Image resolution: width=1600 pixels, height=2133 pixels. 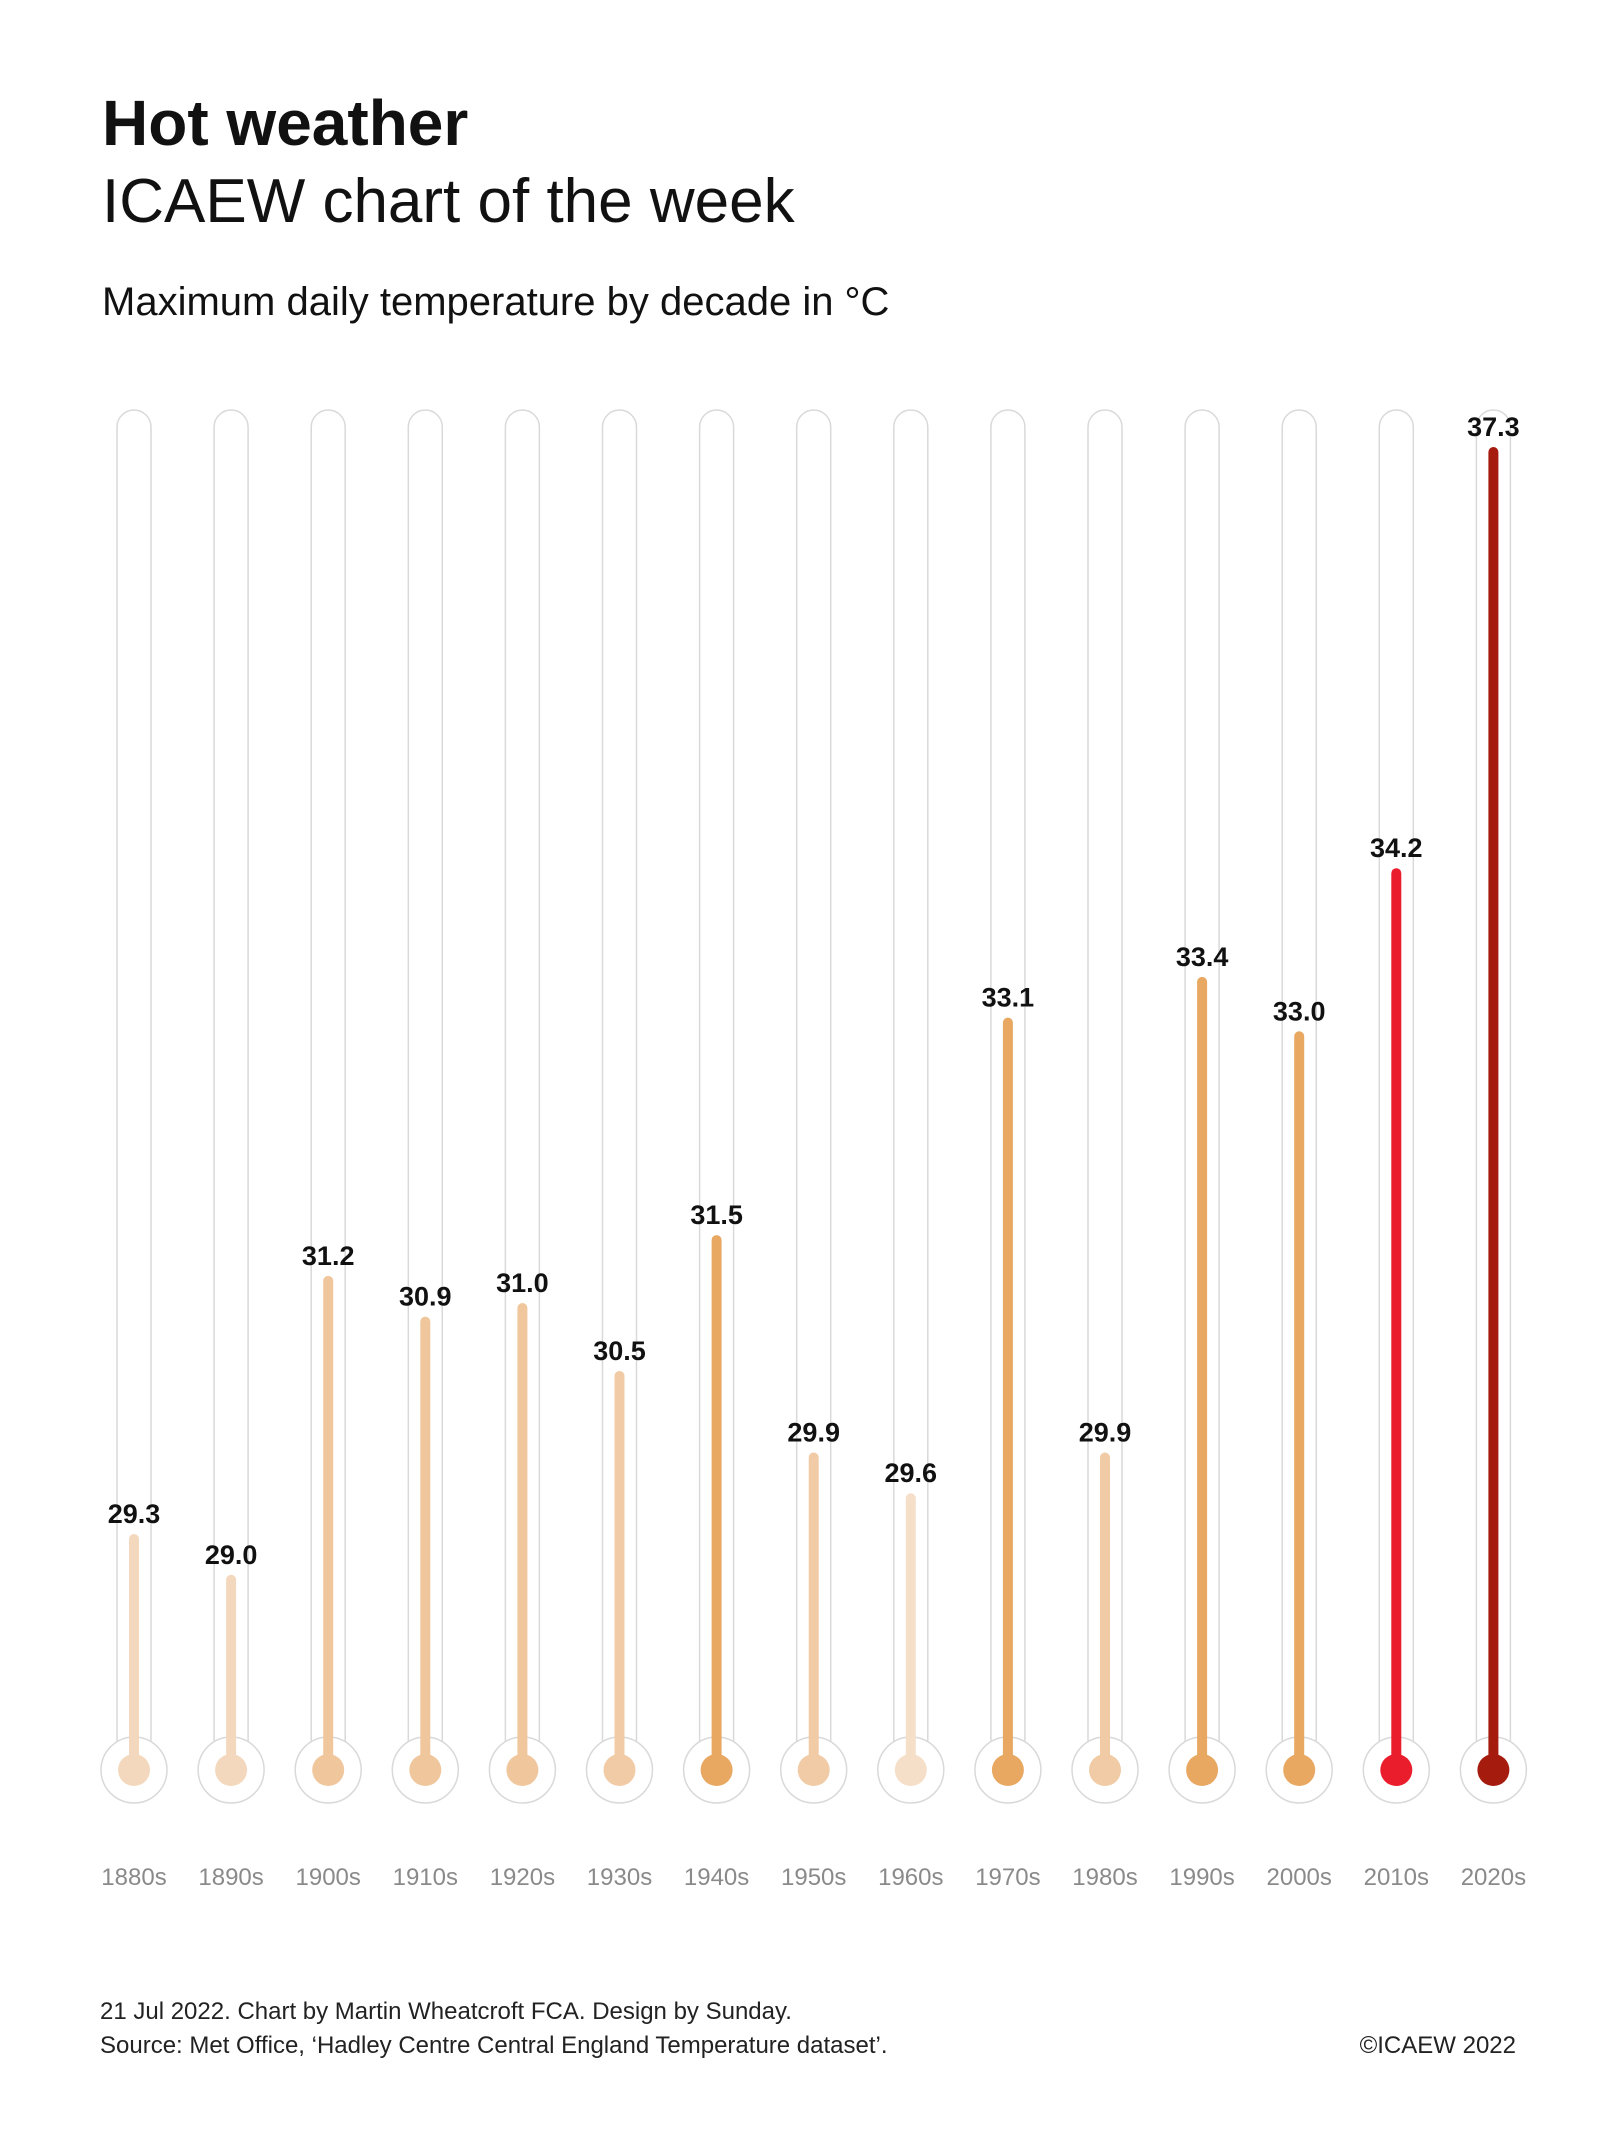 I want to click on value-label-1940s: 31.5, so click(x=716, y=1215).